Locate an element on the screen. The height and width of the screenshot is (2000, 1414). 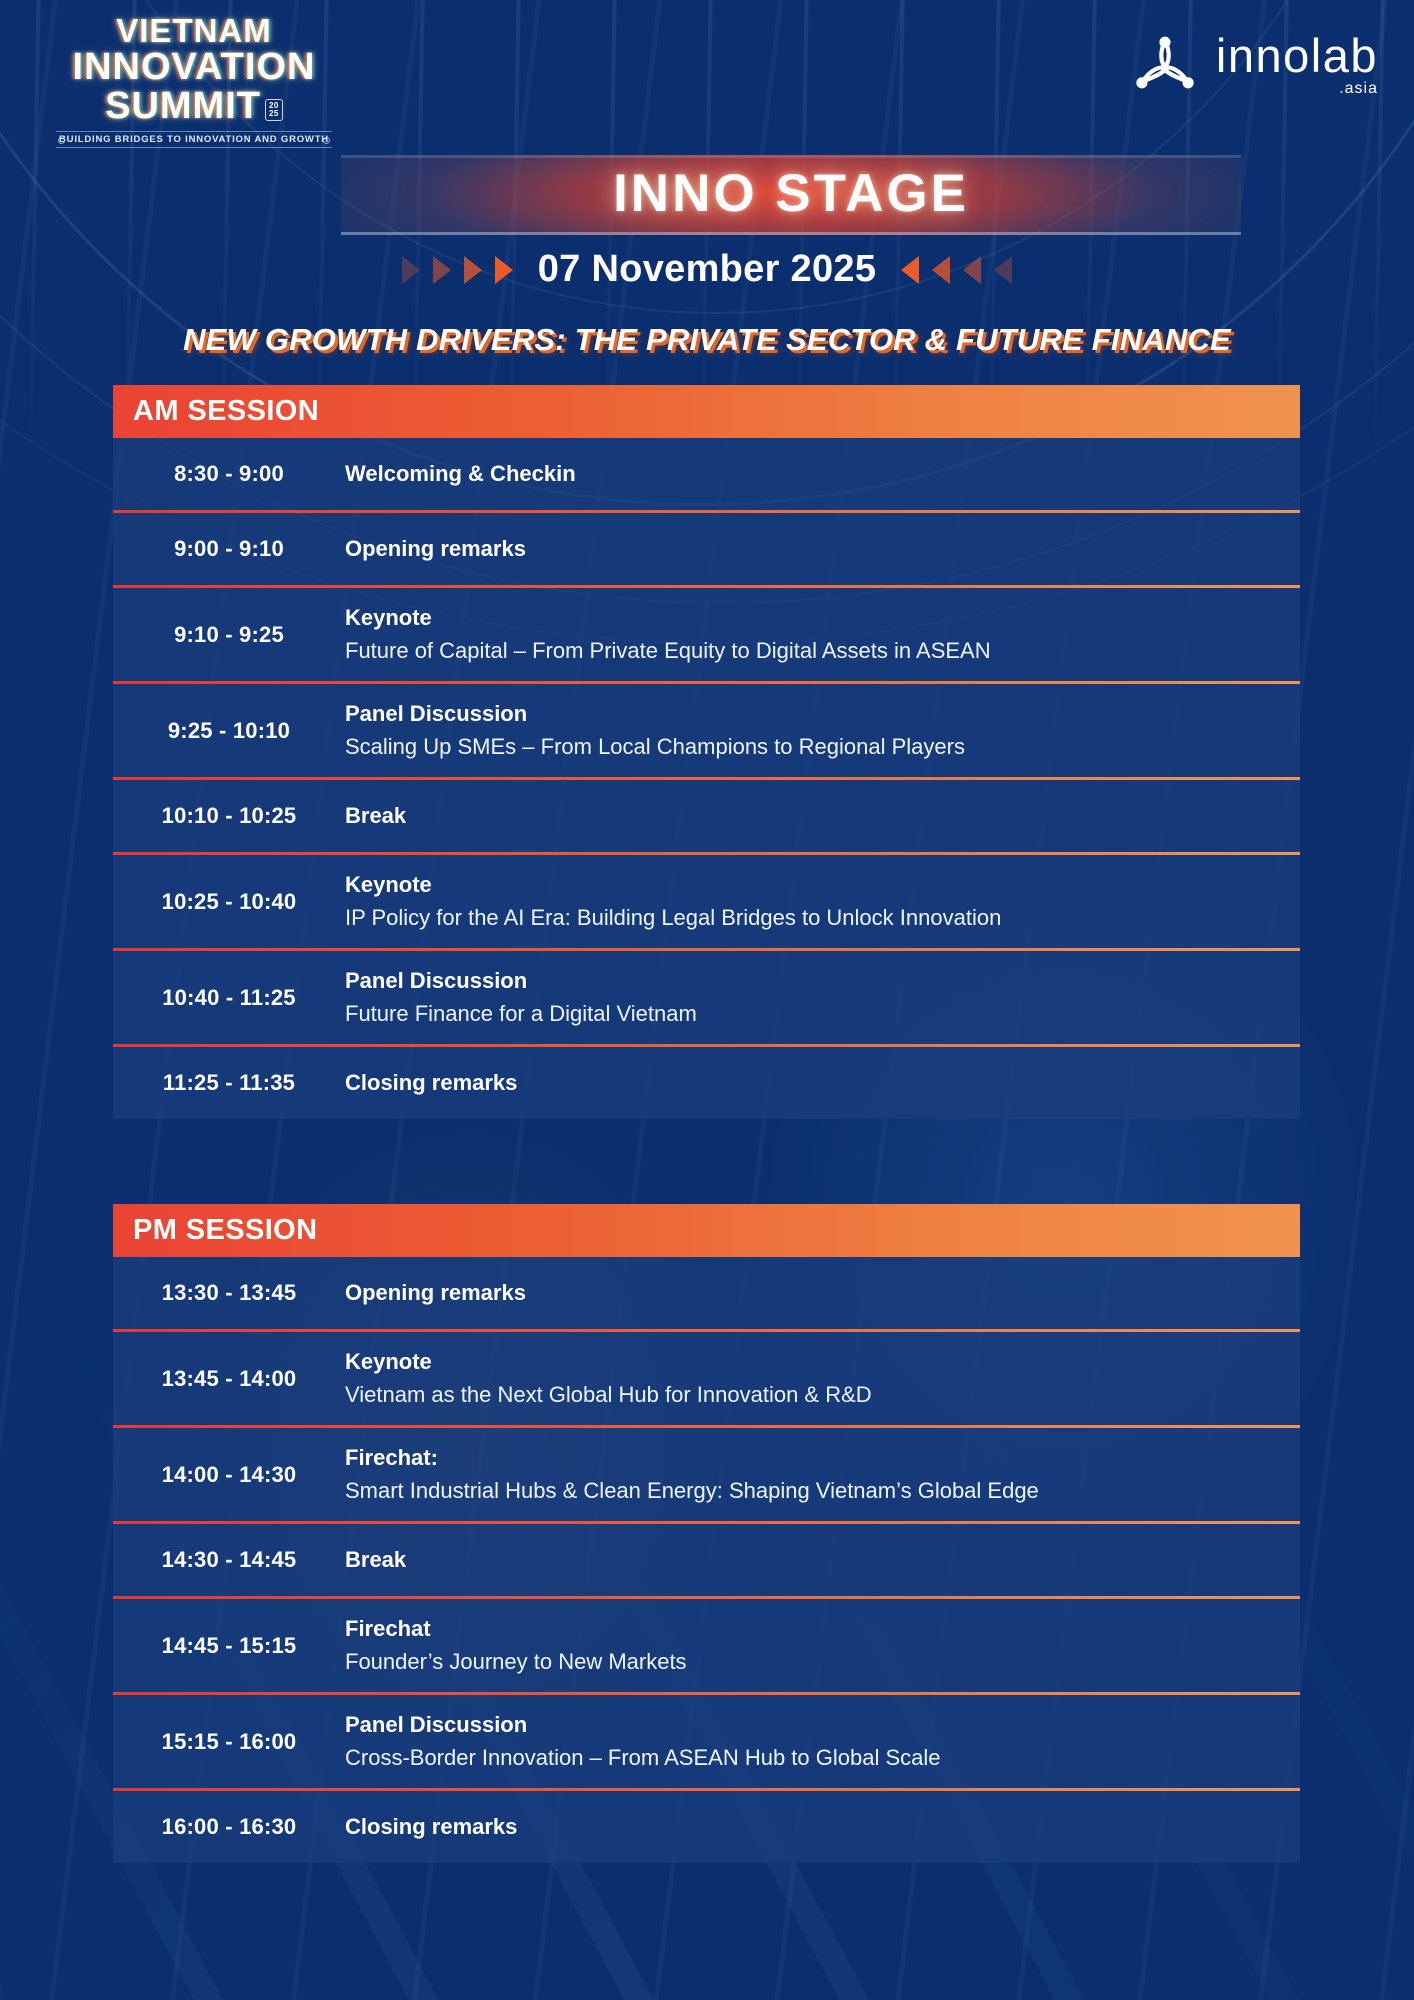
schedule-row: 11:25 - 11:35 Closing remarks is located at coordinates (706, 1083).